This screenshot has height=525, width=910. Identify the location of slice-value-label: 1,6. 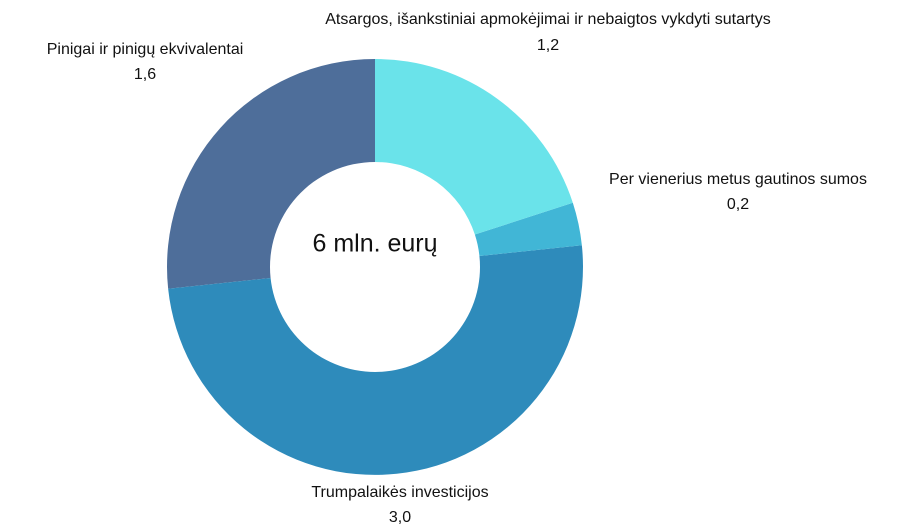
(145, 74).